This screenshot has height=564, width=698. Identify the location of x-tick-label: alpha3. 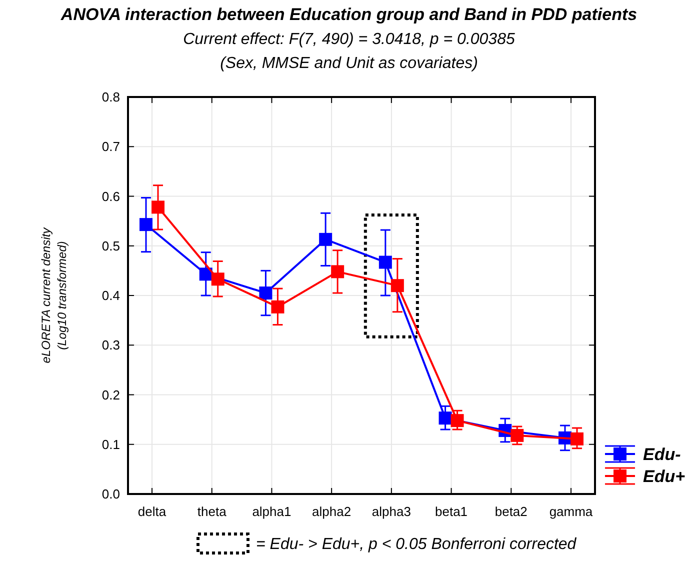
(391, 511).